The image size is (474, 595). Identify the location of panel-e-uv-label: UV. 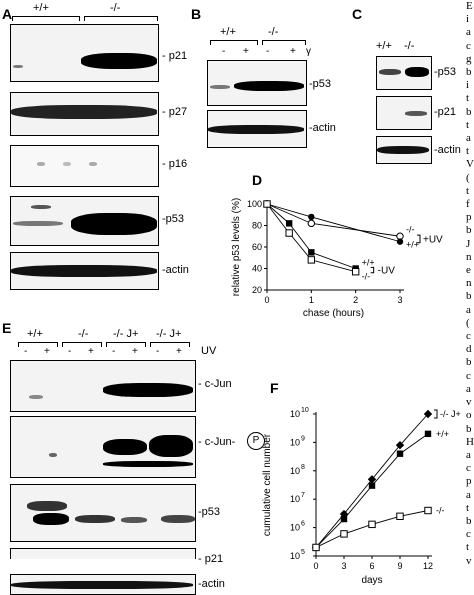
(209, 351).